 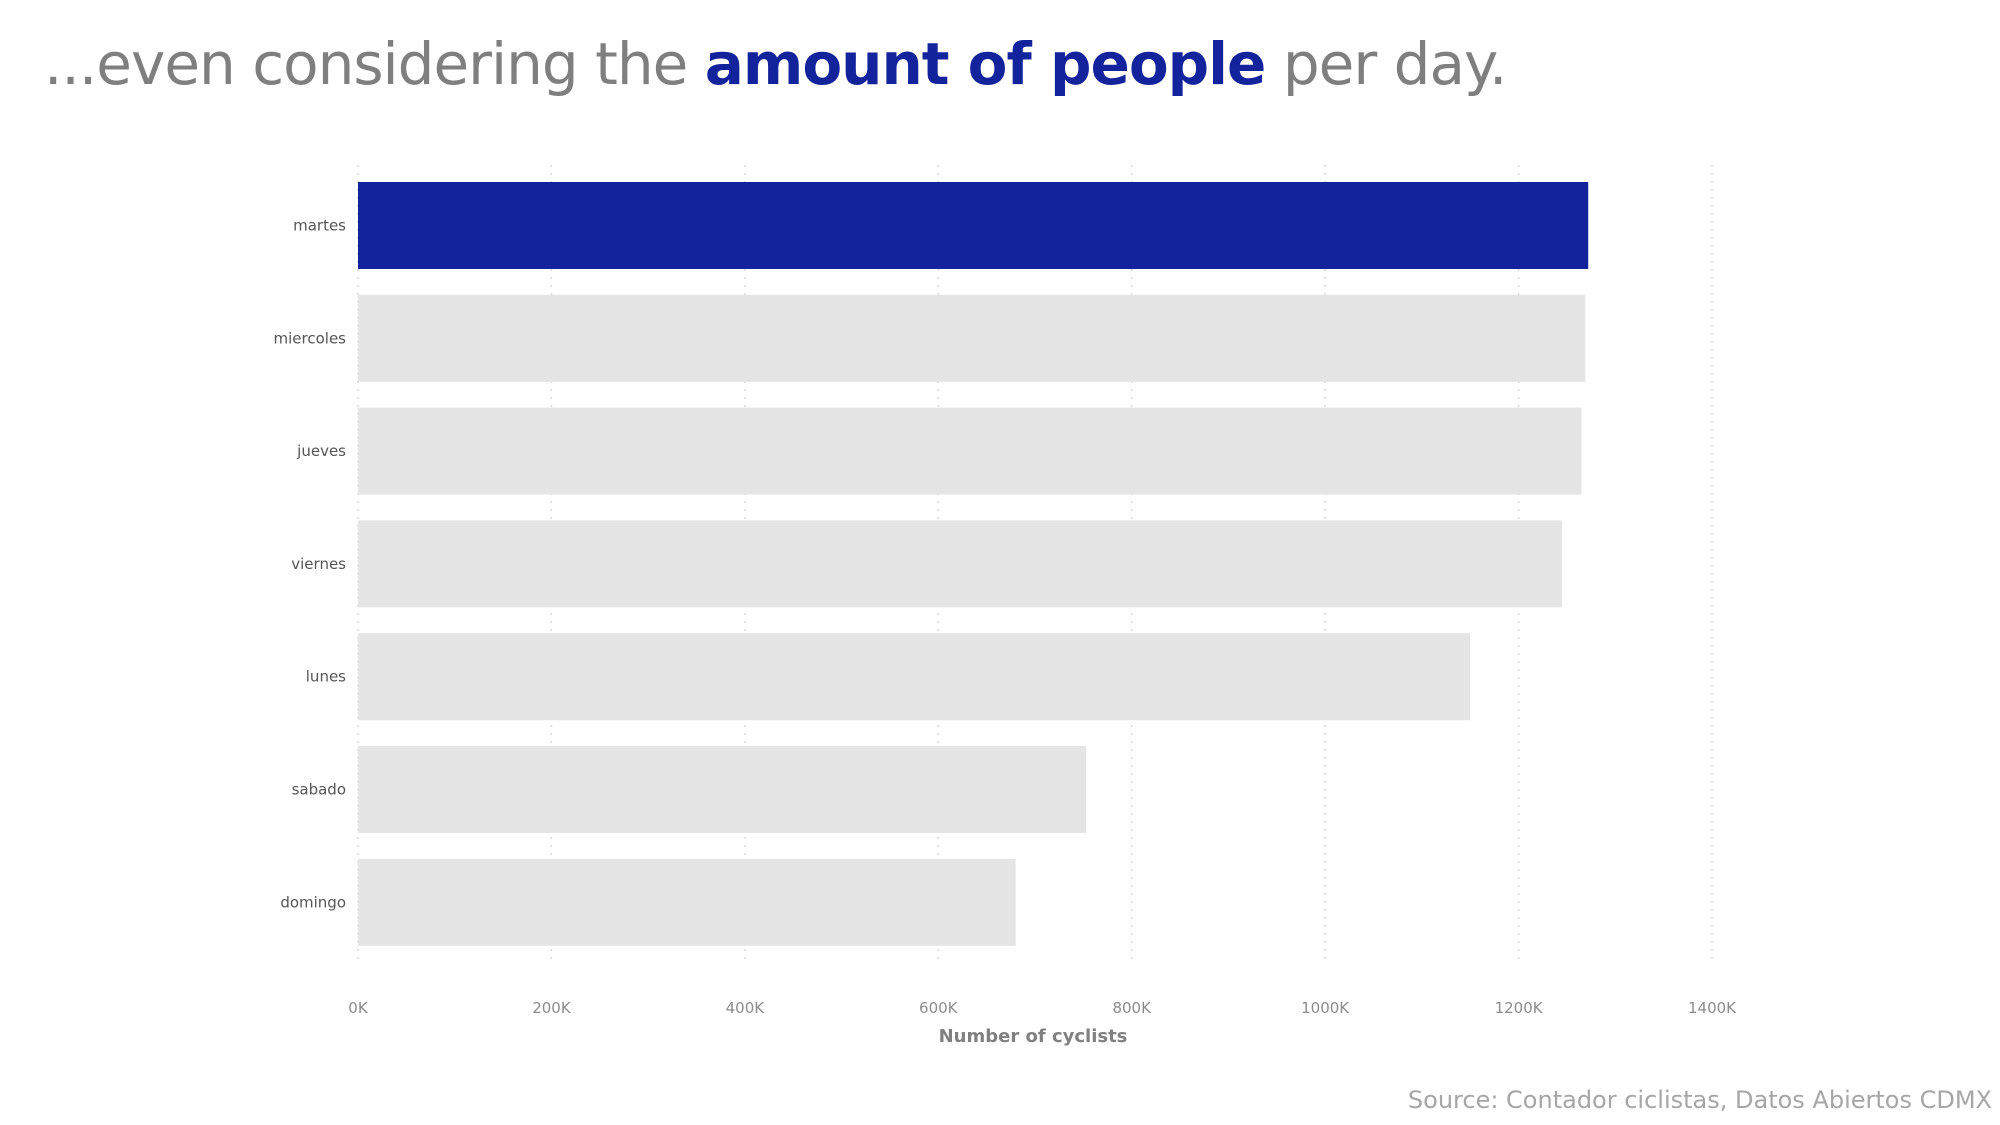 What do you see at coordinates (687, 902) in the screenshot?
I see `bar-domingo` at bounding box center [687, 902].